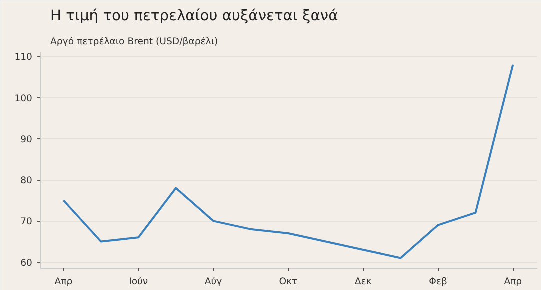  Describe the element at coordinates (26, 222) in the screenshot. I see `y-tick-label: 70` at that location.